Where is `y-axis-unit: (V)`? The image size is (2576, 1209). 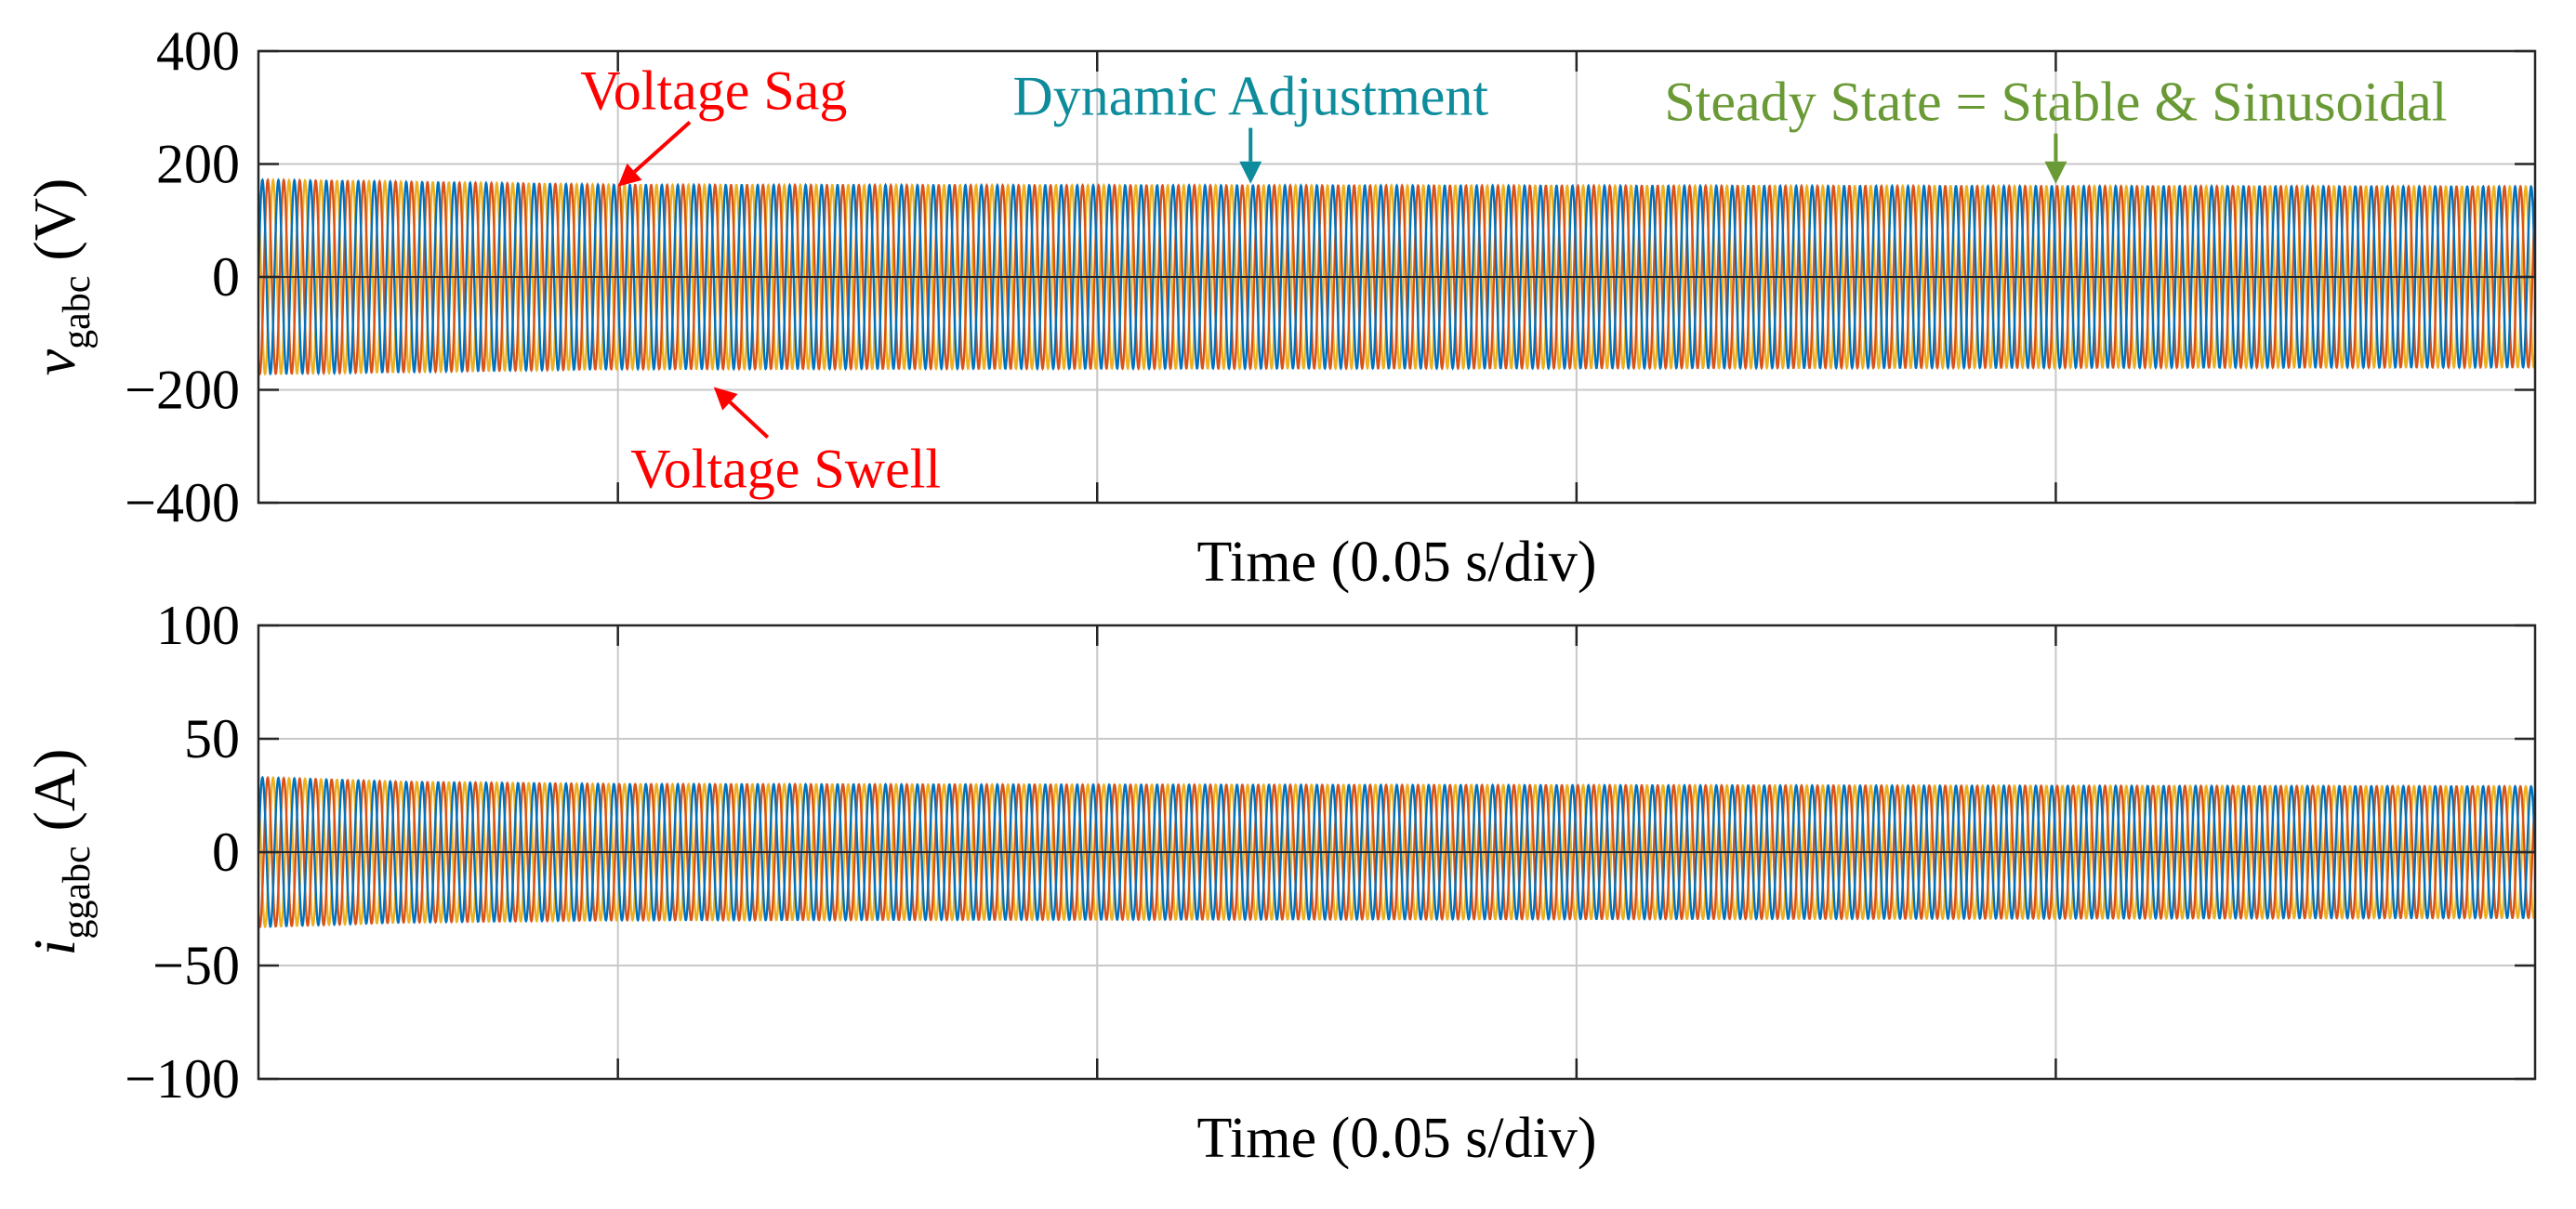 y-axis-unit: (V) is located at coordinates (54, 227).